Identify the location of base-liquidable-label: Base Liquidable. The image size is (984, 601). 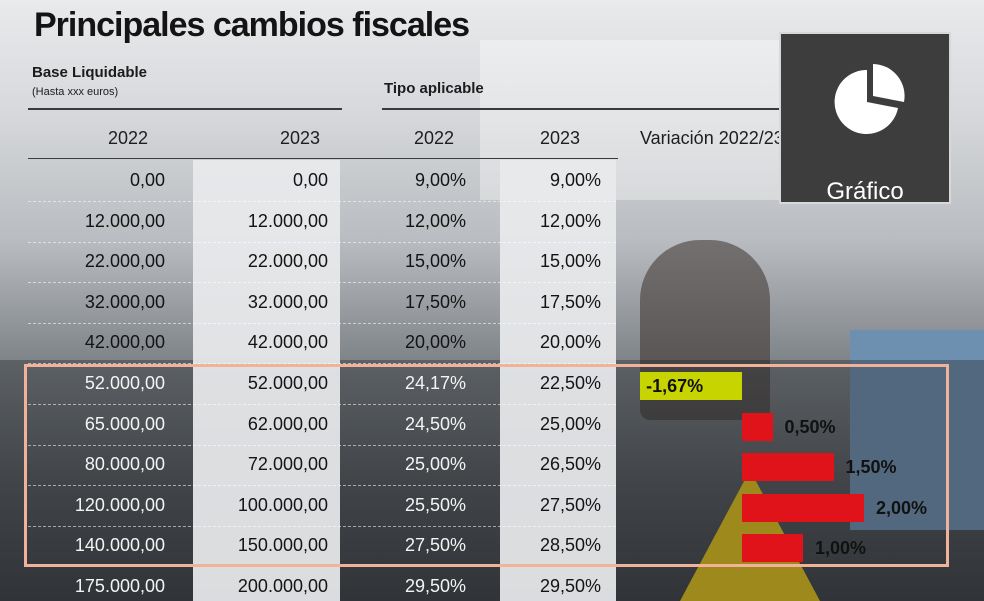
(90, 72).